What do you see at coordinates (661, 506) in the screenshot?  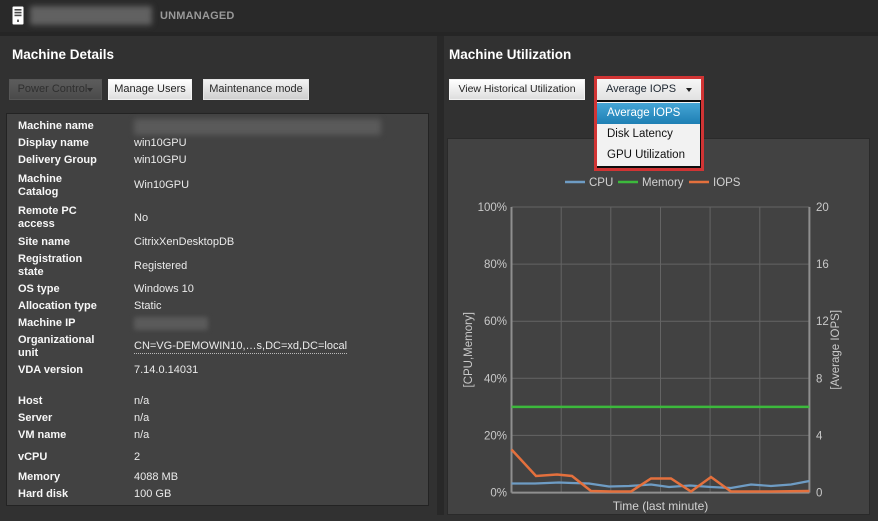 I see `svg-text: Time (last minute)` at bounding box center [661, 506].